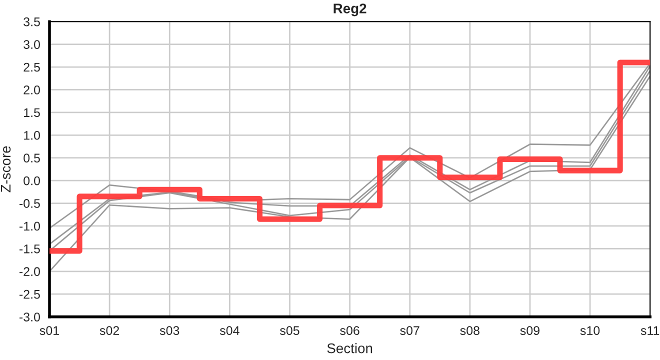 The image size is (660, 360). I want to click on x-tick-label: s10, so click(590, 331).